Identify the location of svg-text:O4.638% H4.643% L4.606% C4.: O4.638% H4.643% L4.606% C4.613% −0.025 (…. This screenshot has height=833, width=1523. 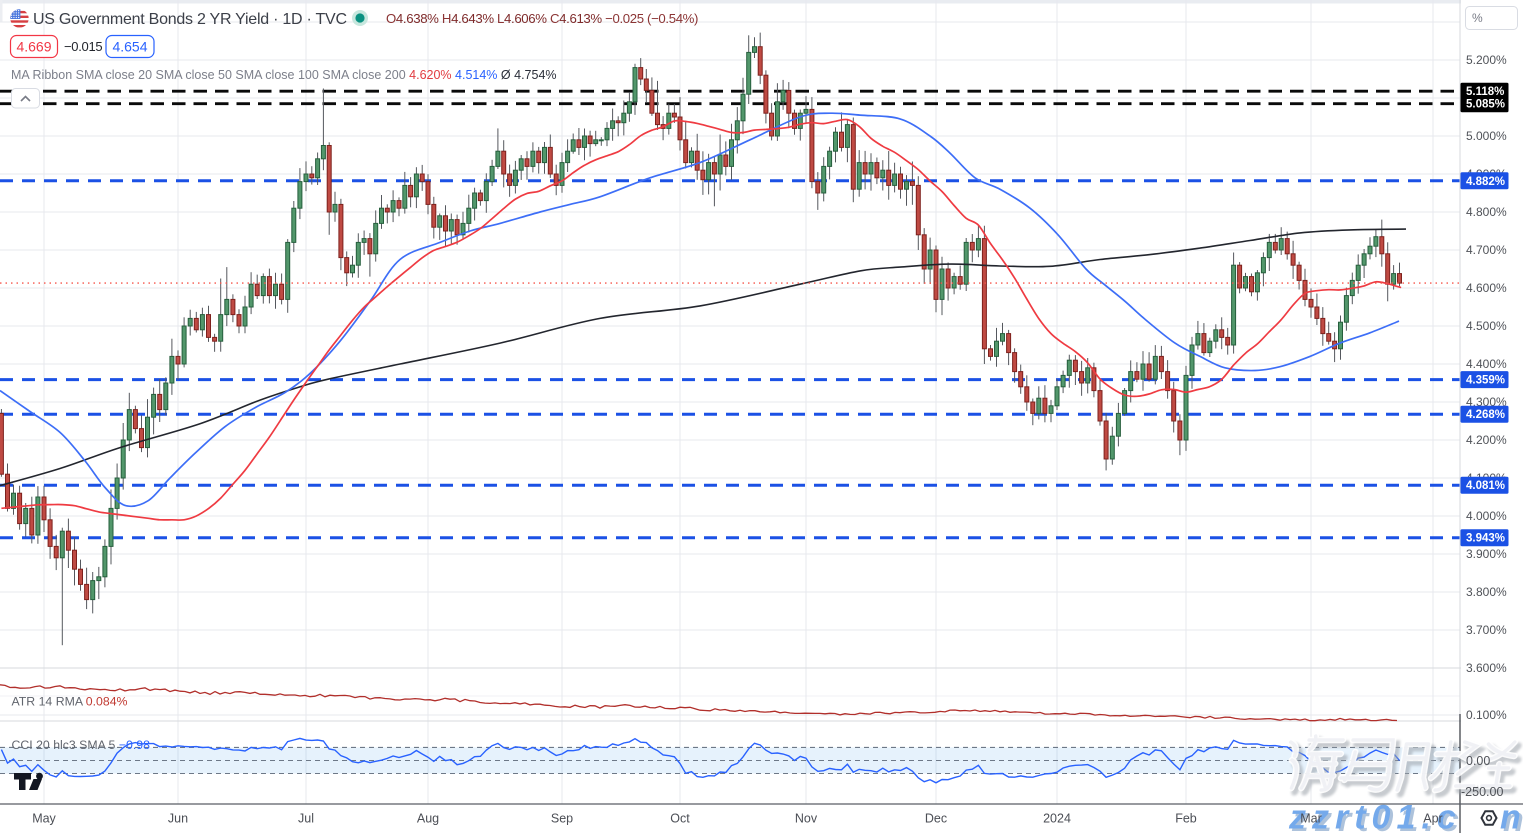
(542, 18).